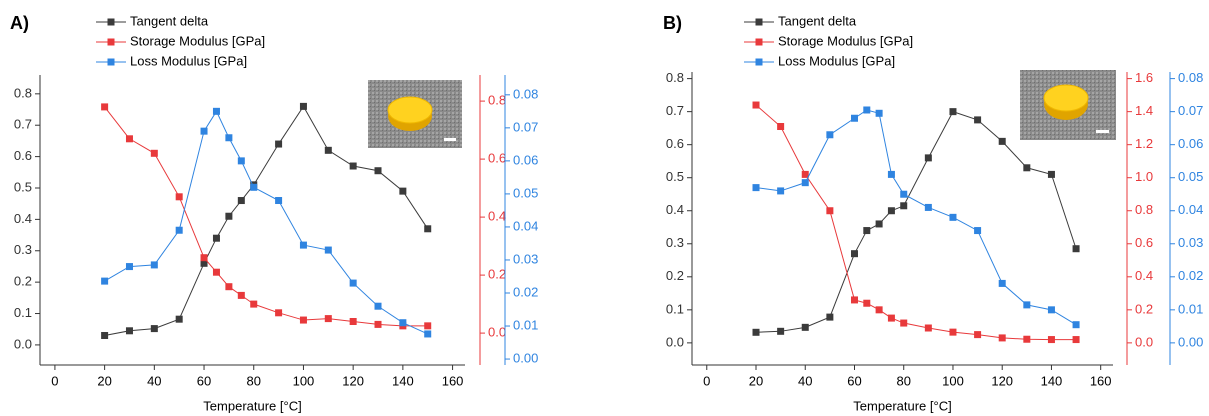 This screenshot has height=416, width=1209. What do you see at coordinates (453, 380) in the screenshot?
I see `x-tick-label: 160` at bounding box center [453, 380].